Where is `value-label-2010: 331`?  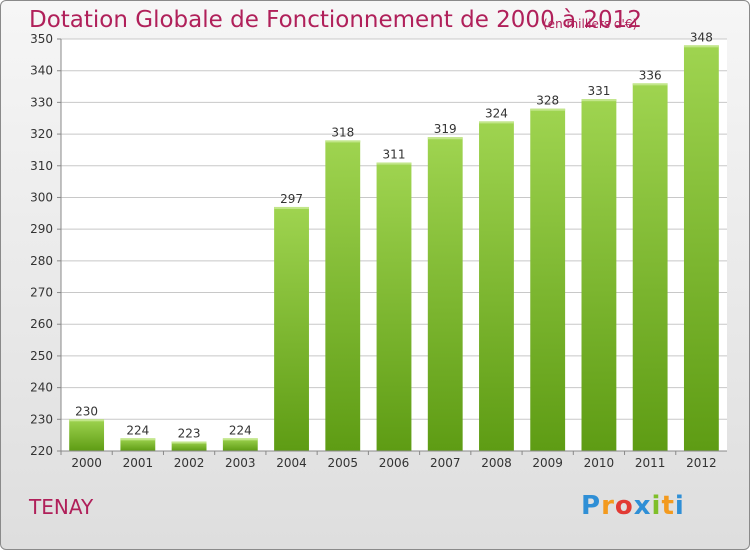 value-label-2010: 331 is located at coordinates (598, 91).